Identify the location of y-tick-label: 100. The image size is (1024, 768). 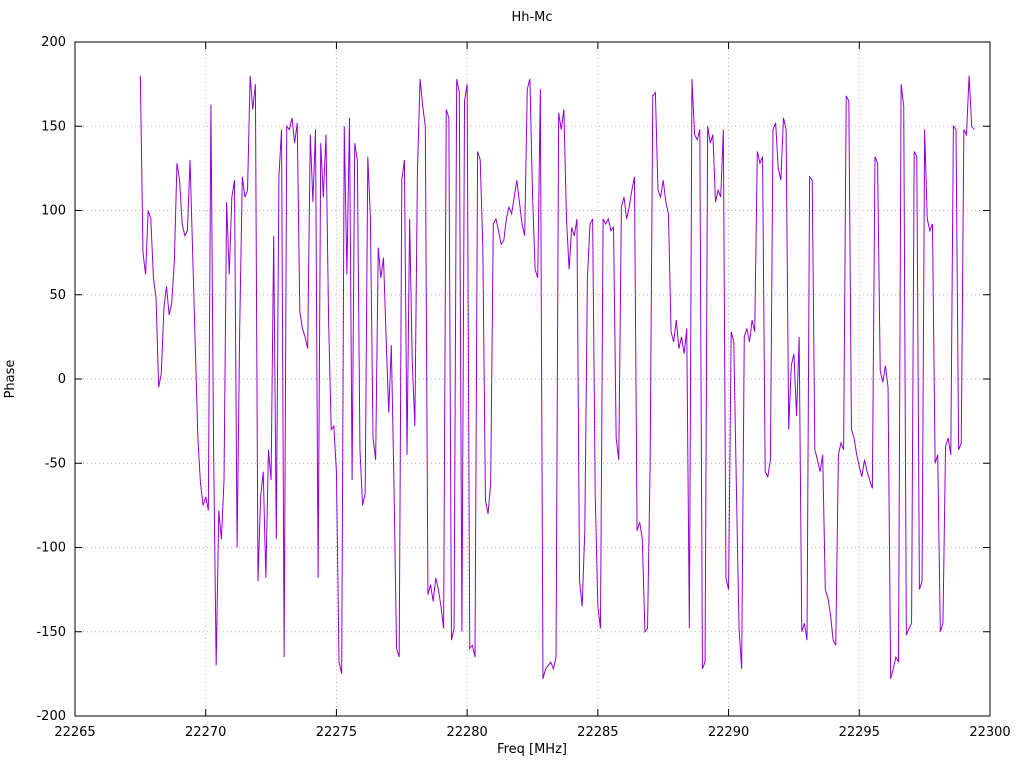
(53, 211).